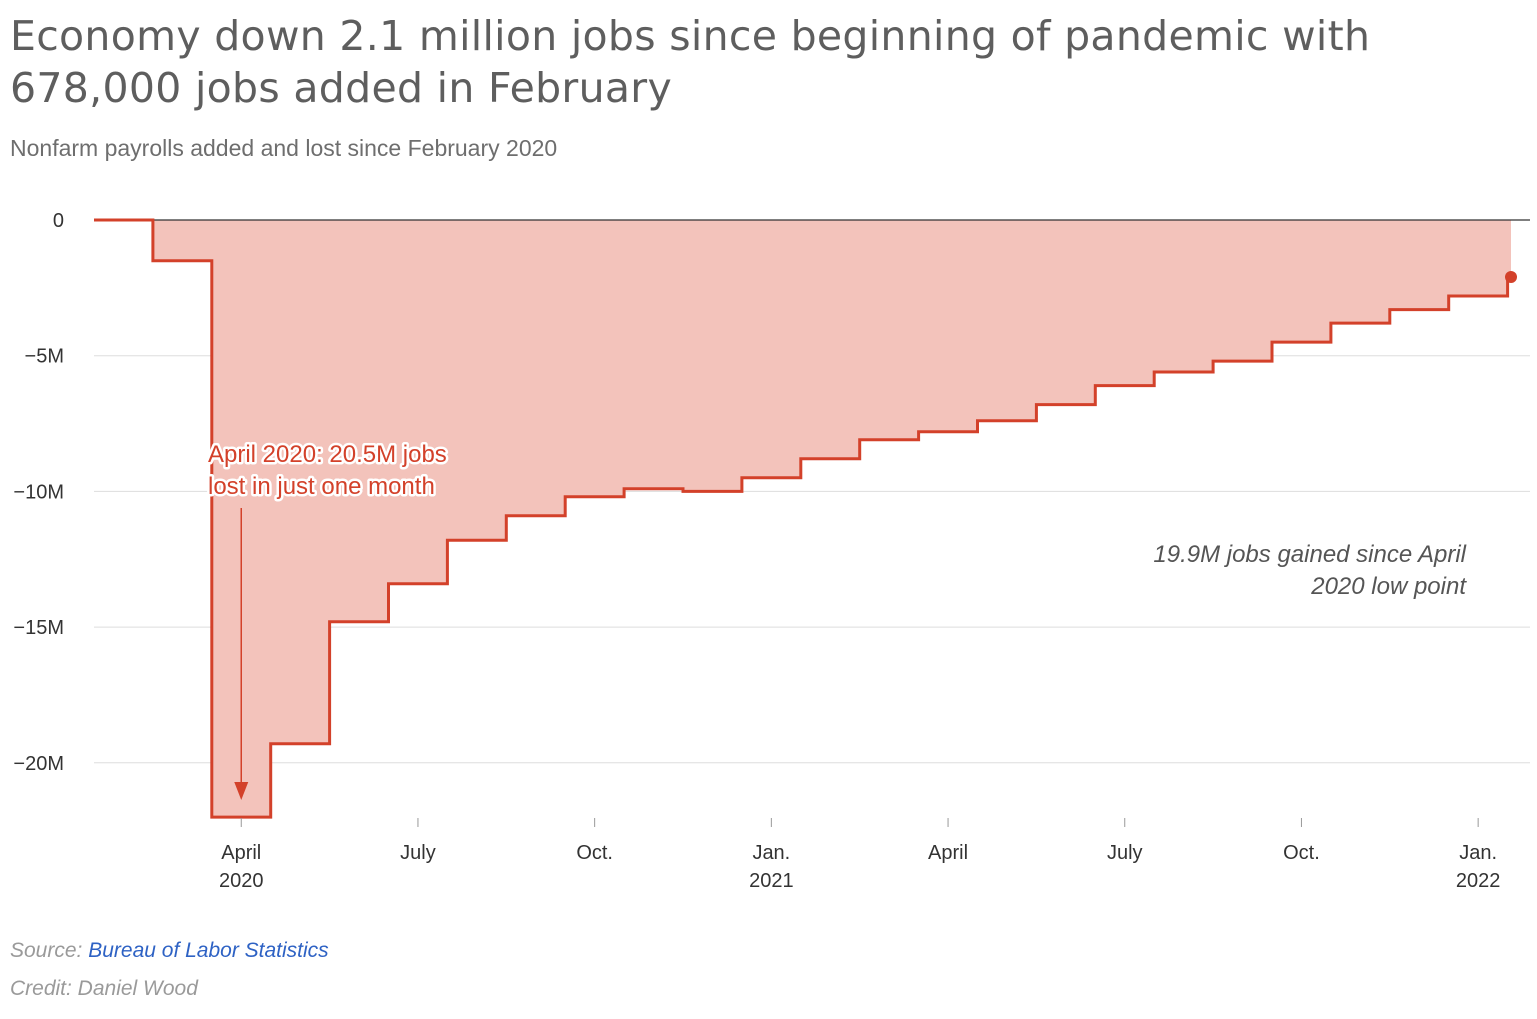  What do you see at coordinates (771, 881) in the screenshot?
I see `x-tick-year: 2021` at bounding box center [771, 881].